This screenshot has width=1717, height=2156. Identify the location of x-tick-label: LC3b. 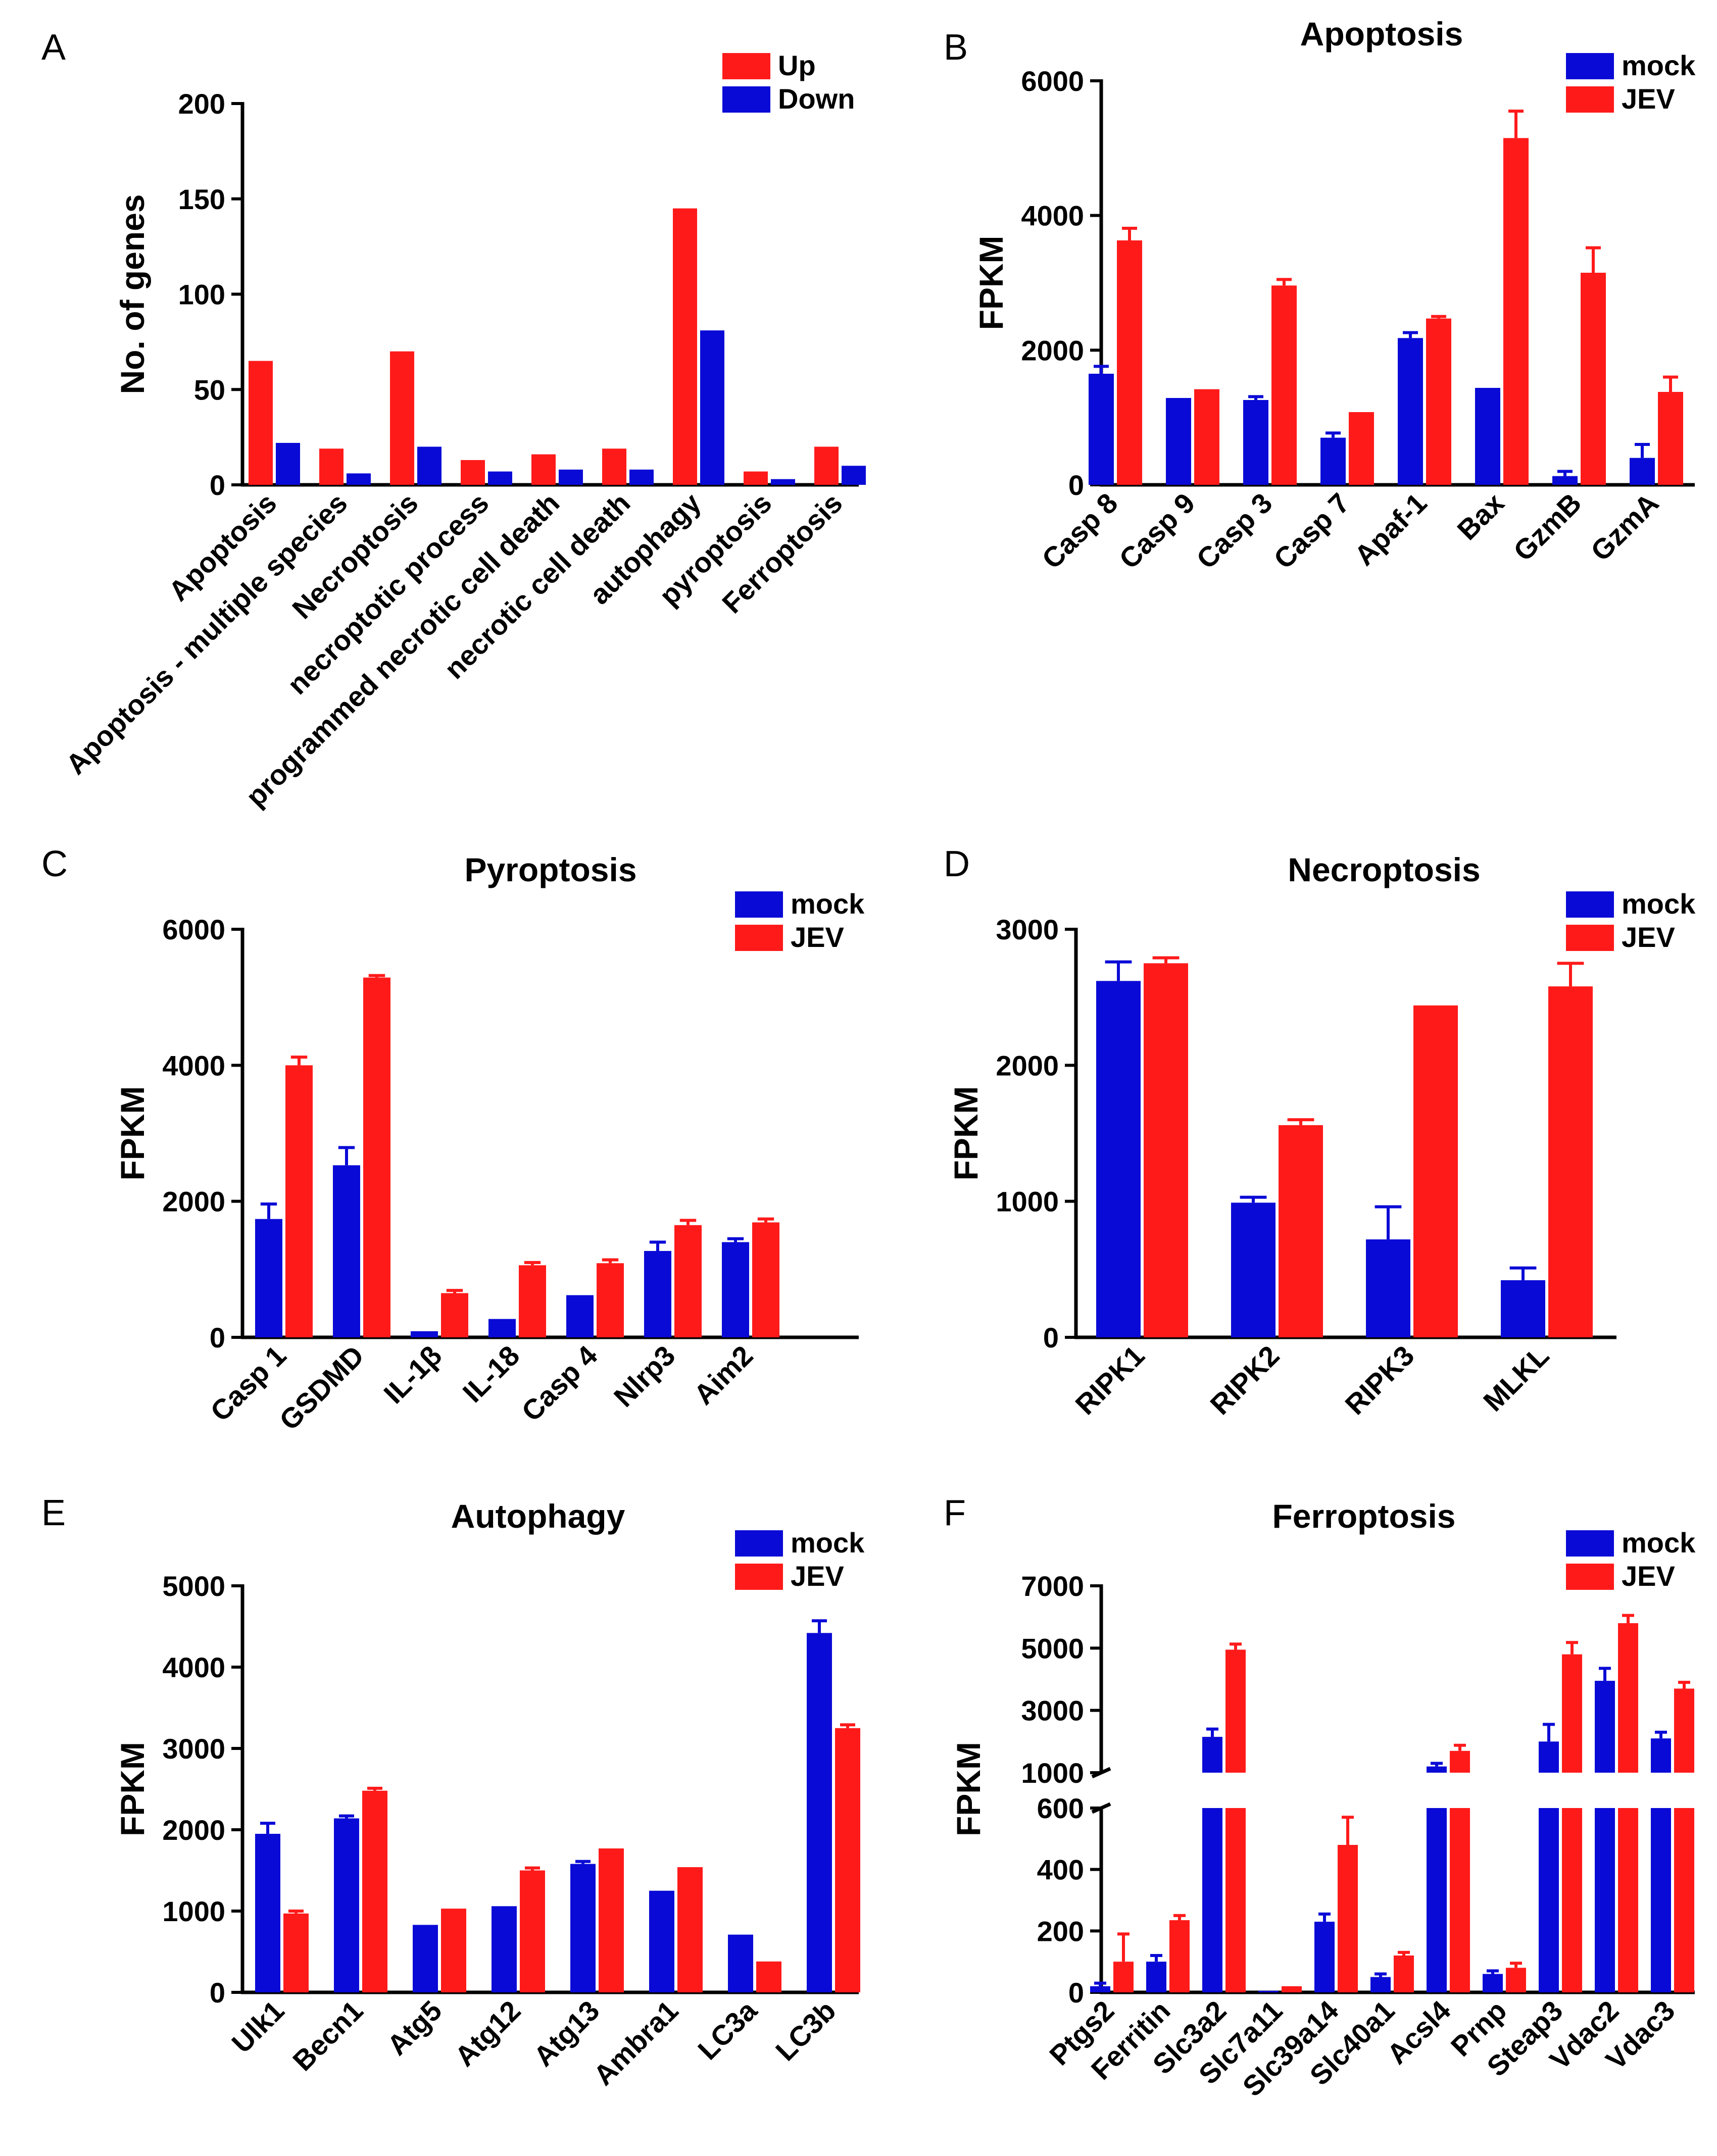
(805, 2030).